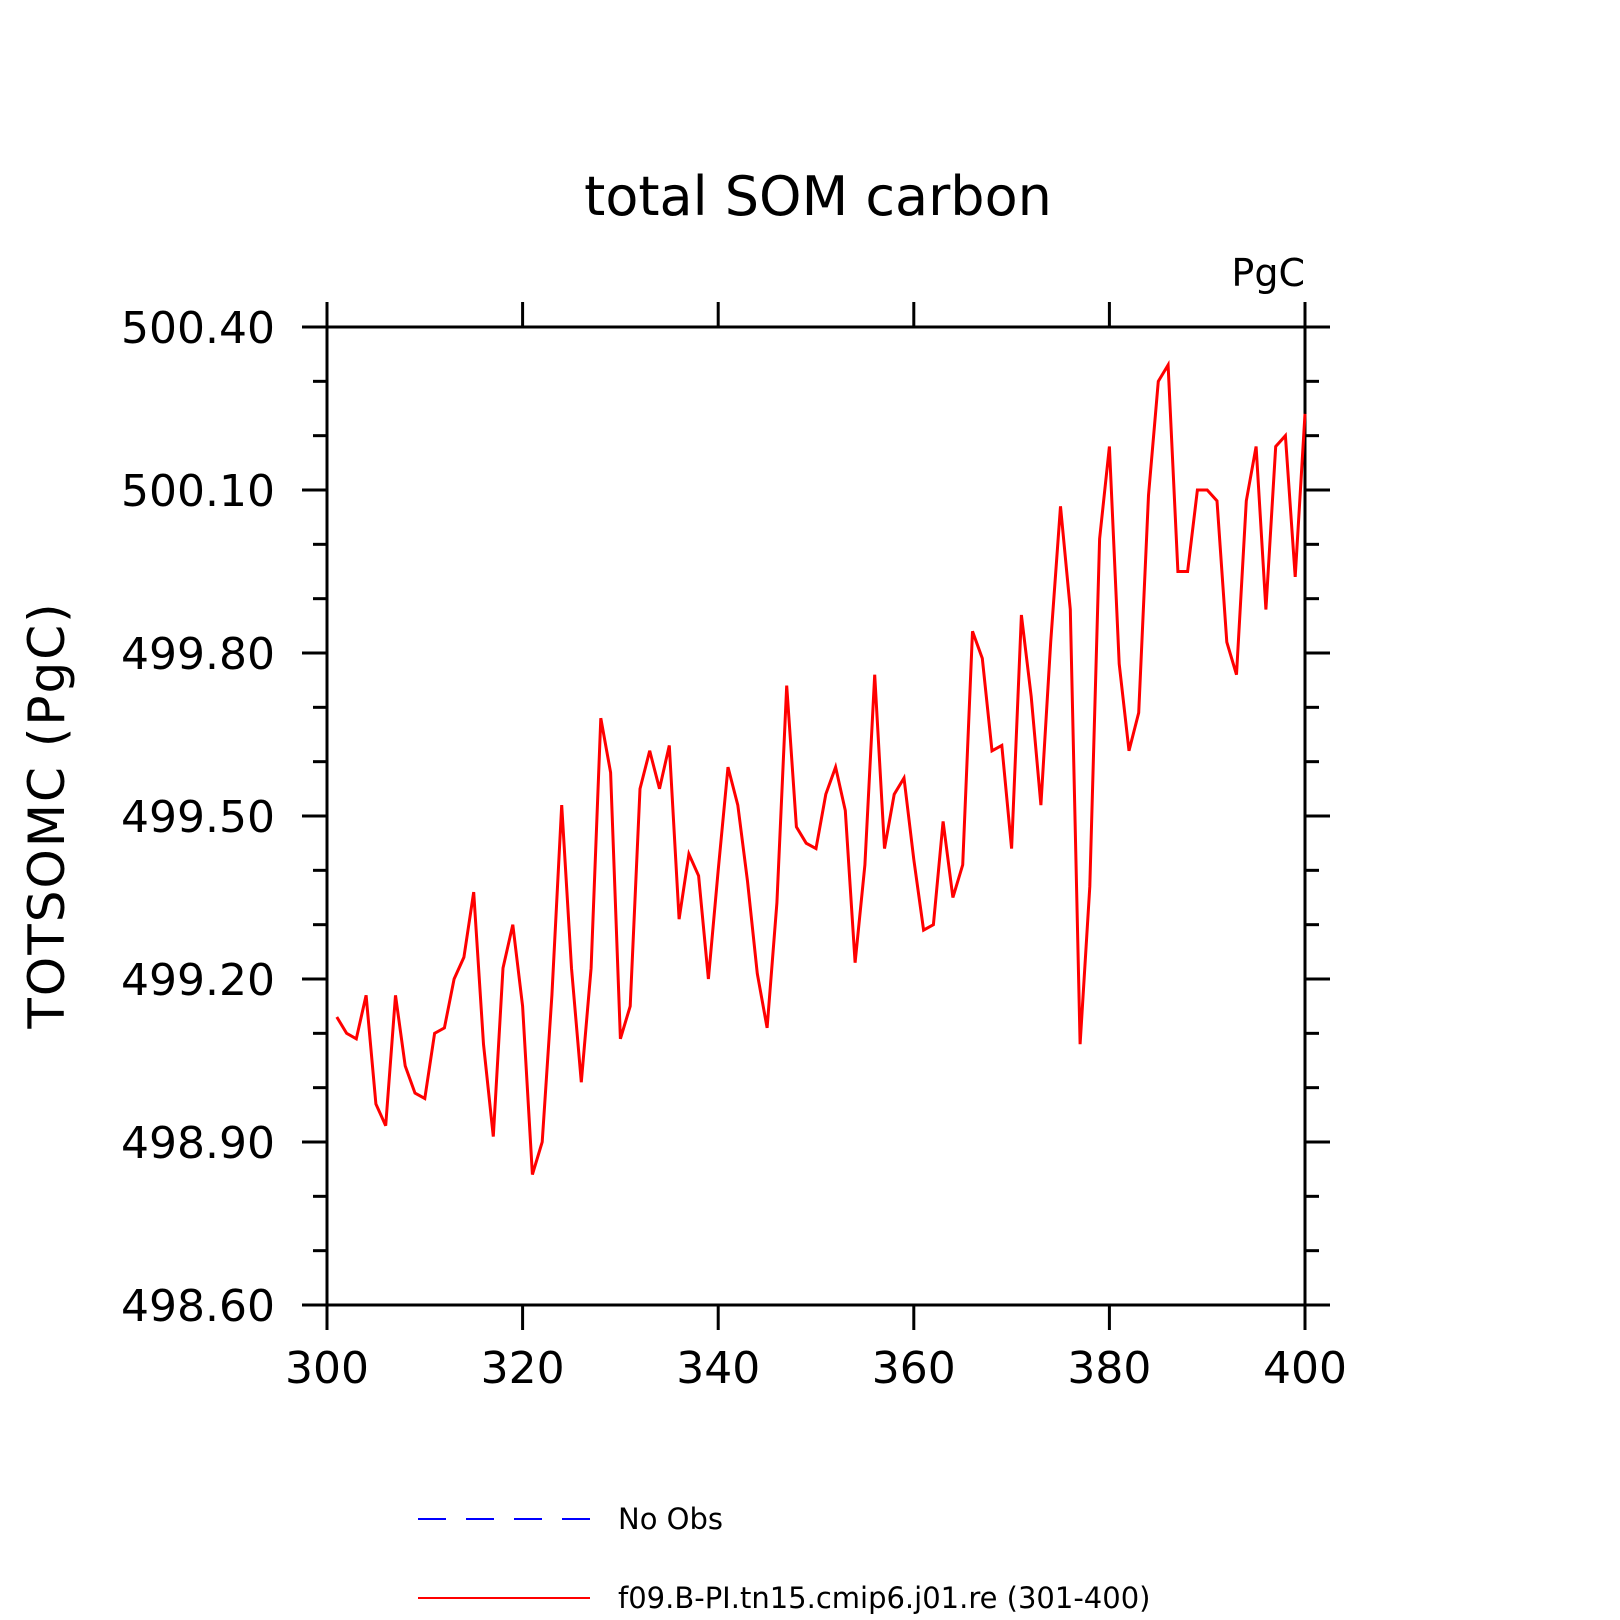 This screenshot has width=1620, height=1620. What do you see at coordinates (670, 1519) in the screenshot?
I see `legend-label: No Obs` at bounding box center [670, 1519].